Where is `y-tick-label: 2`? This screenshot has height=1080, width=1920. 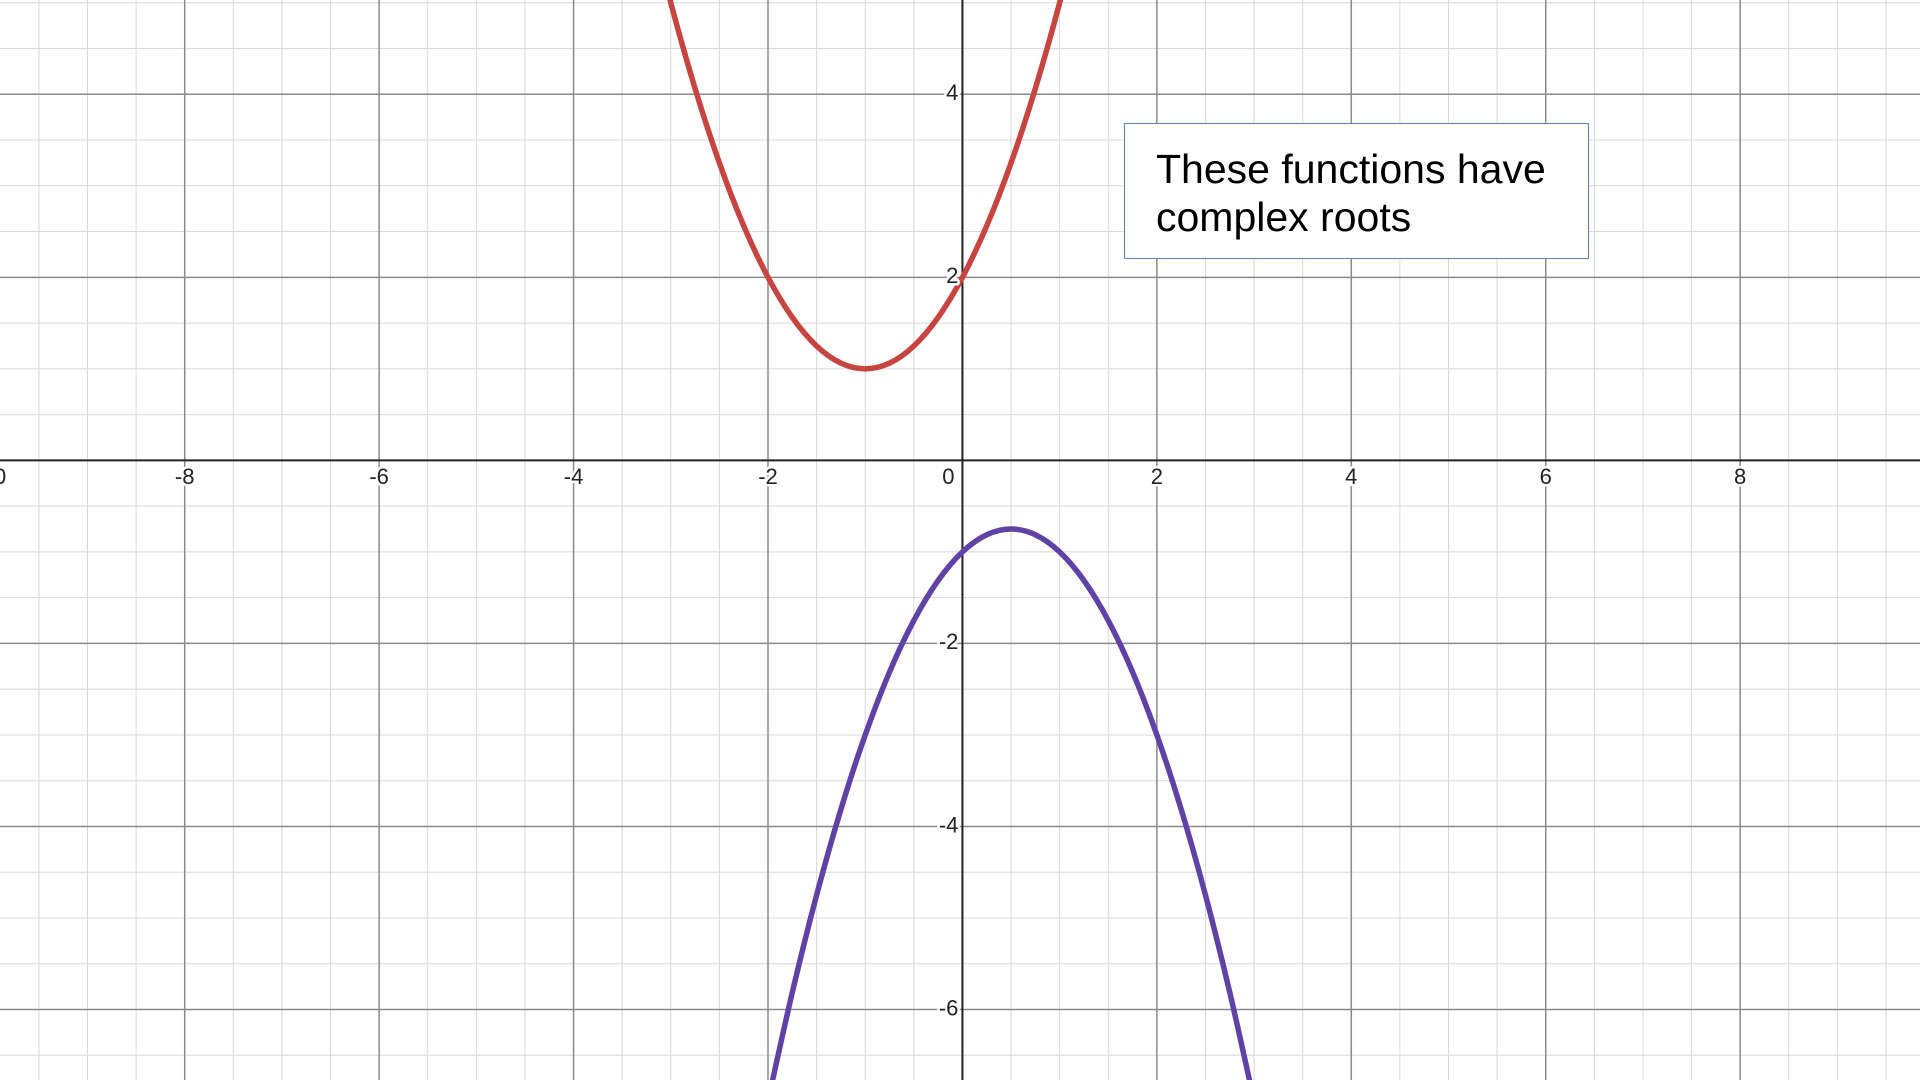
y-tick-label: 2 is located at coordinates (952, 275).